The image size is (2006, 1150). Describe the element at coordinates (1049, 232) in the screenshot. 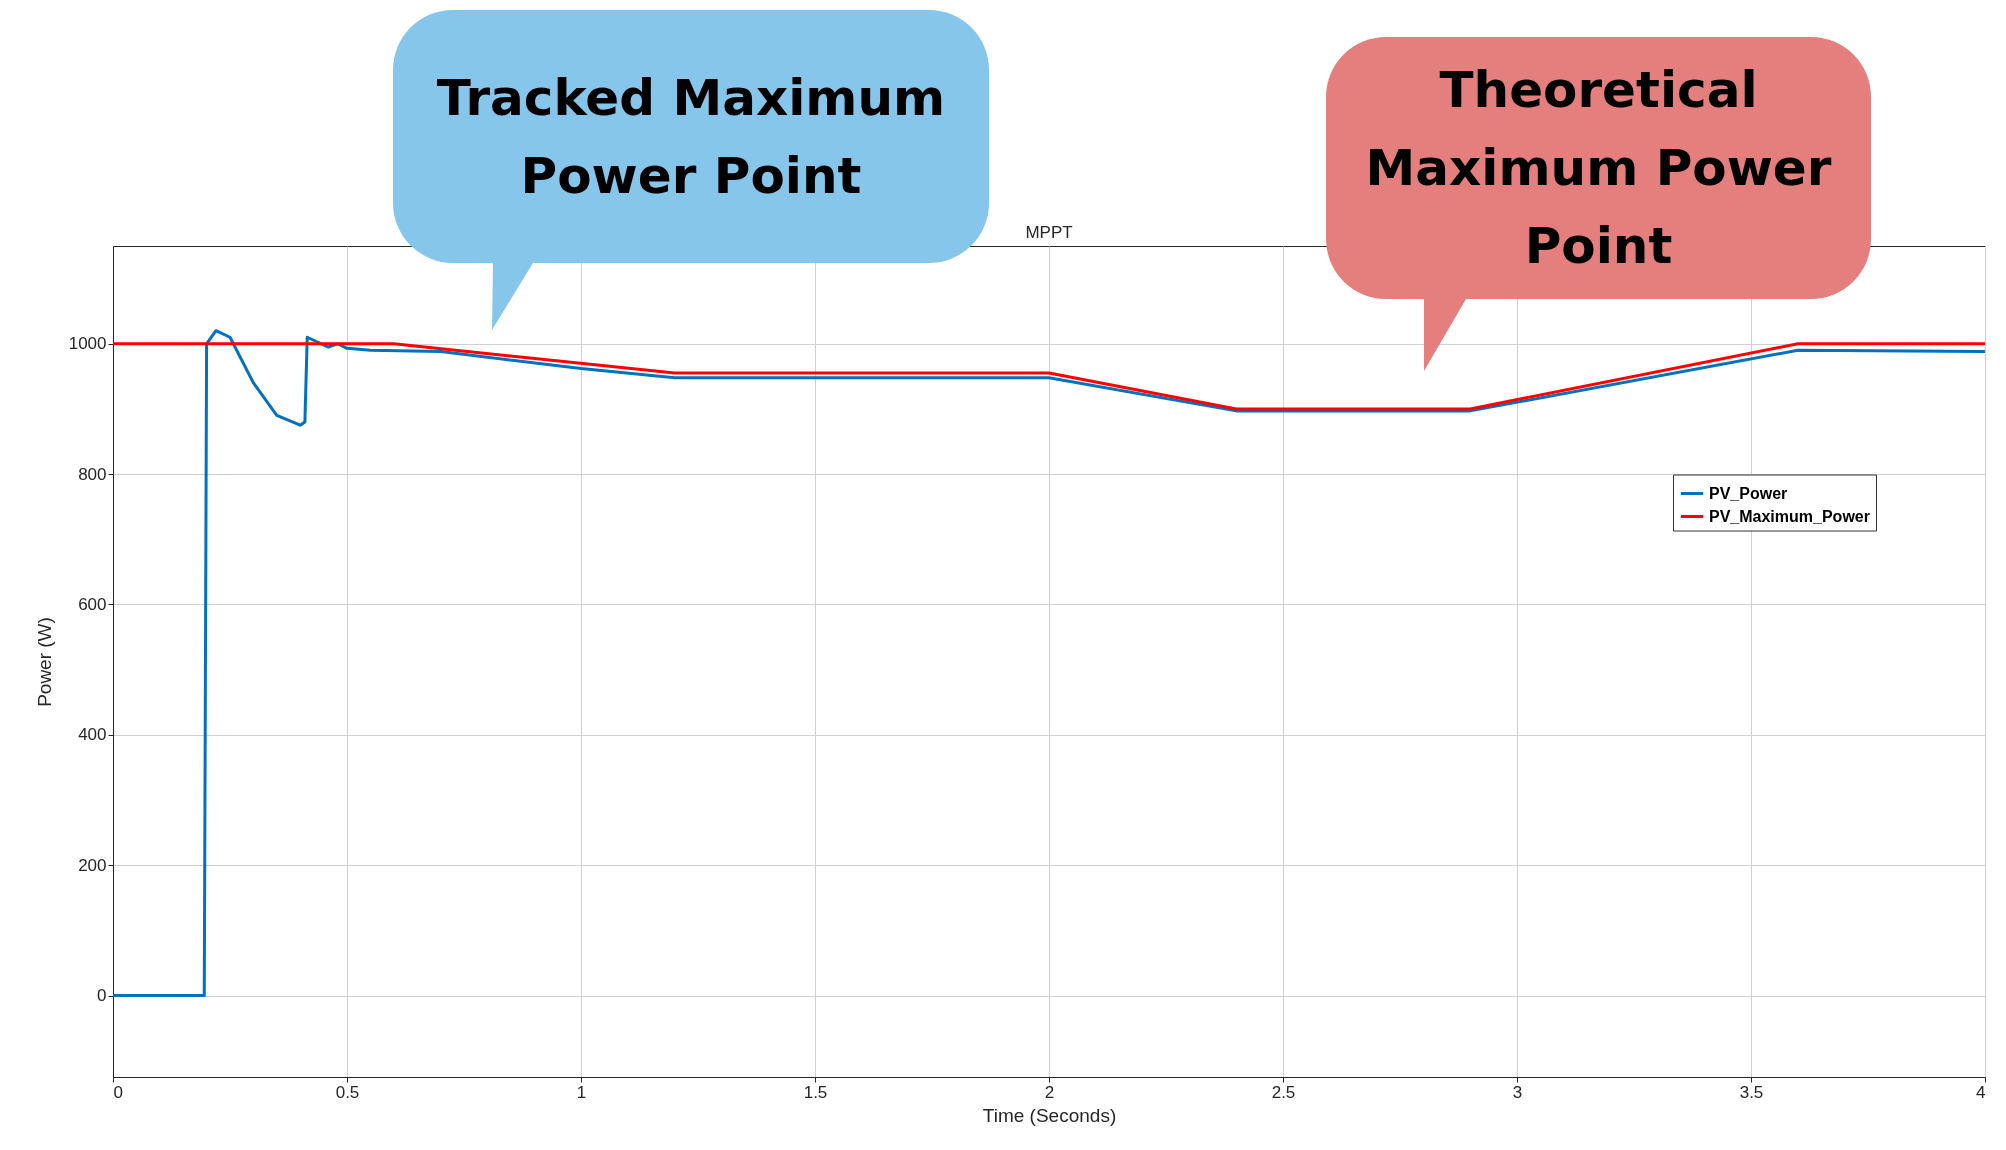

I see `chart-title: MPPT` at that location.